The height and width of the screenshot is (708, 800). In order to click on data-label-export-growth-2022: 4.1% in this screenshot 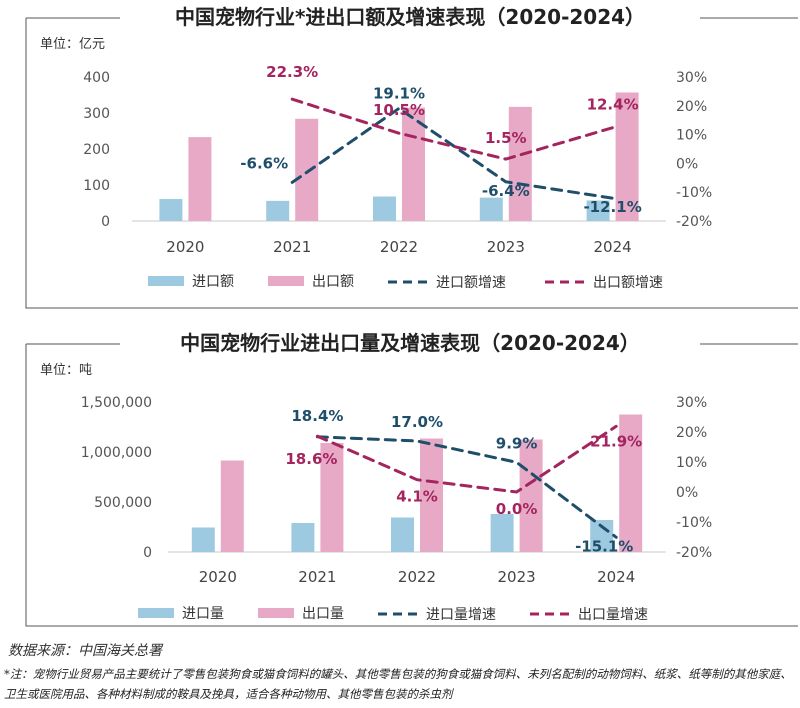, I will do `click(417, 497)`.